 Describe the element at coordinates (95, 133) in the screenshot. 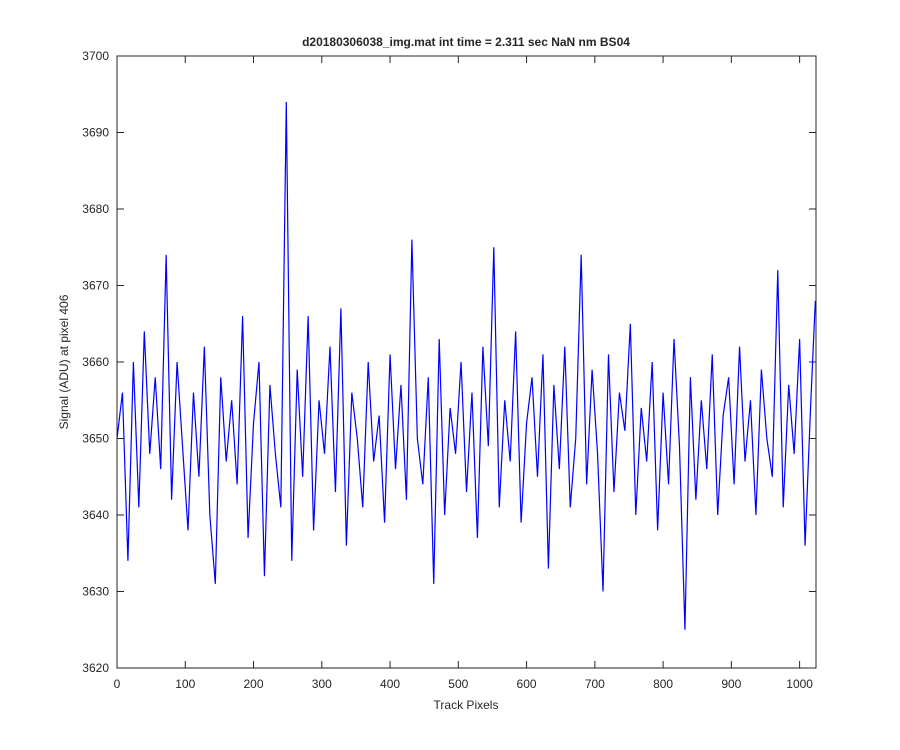

I see `y-tick-label: 3690` at that location.